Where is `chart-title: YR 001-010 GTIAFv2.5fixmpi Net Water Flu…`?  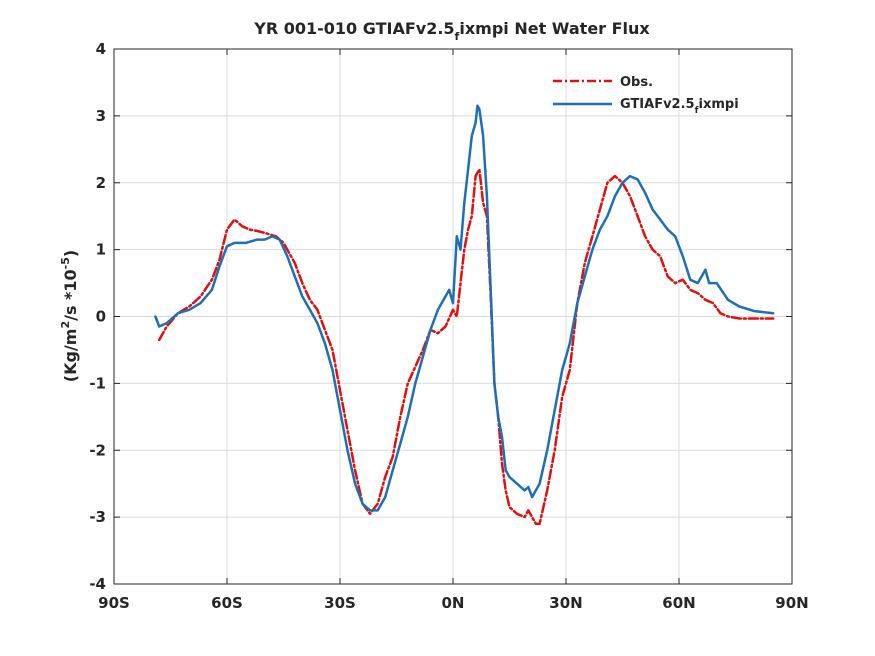
chart-title: YR 001-010 GTIAFv2.5fixmpi Net Water Flu… is located at coordinates (451, 31).